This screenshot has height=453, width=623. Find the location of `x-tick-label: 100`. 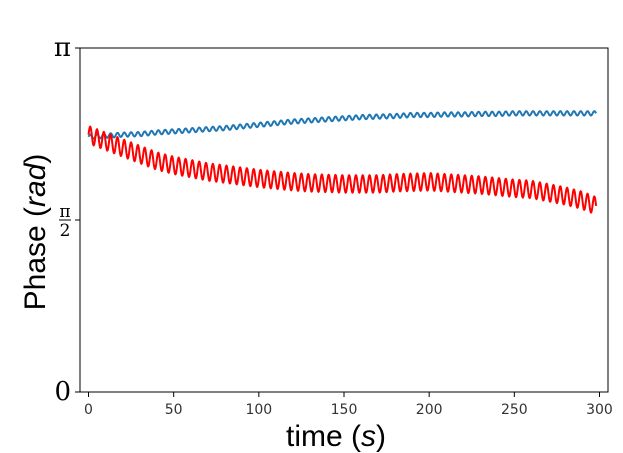

x-tick-label: 100 is located at coordinates (258, 410).